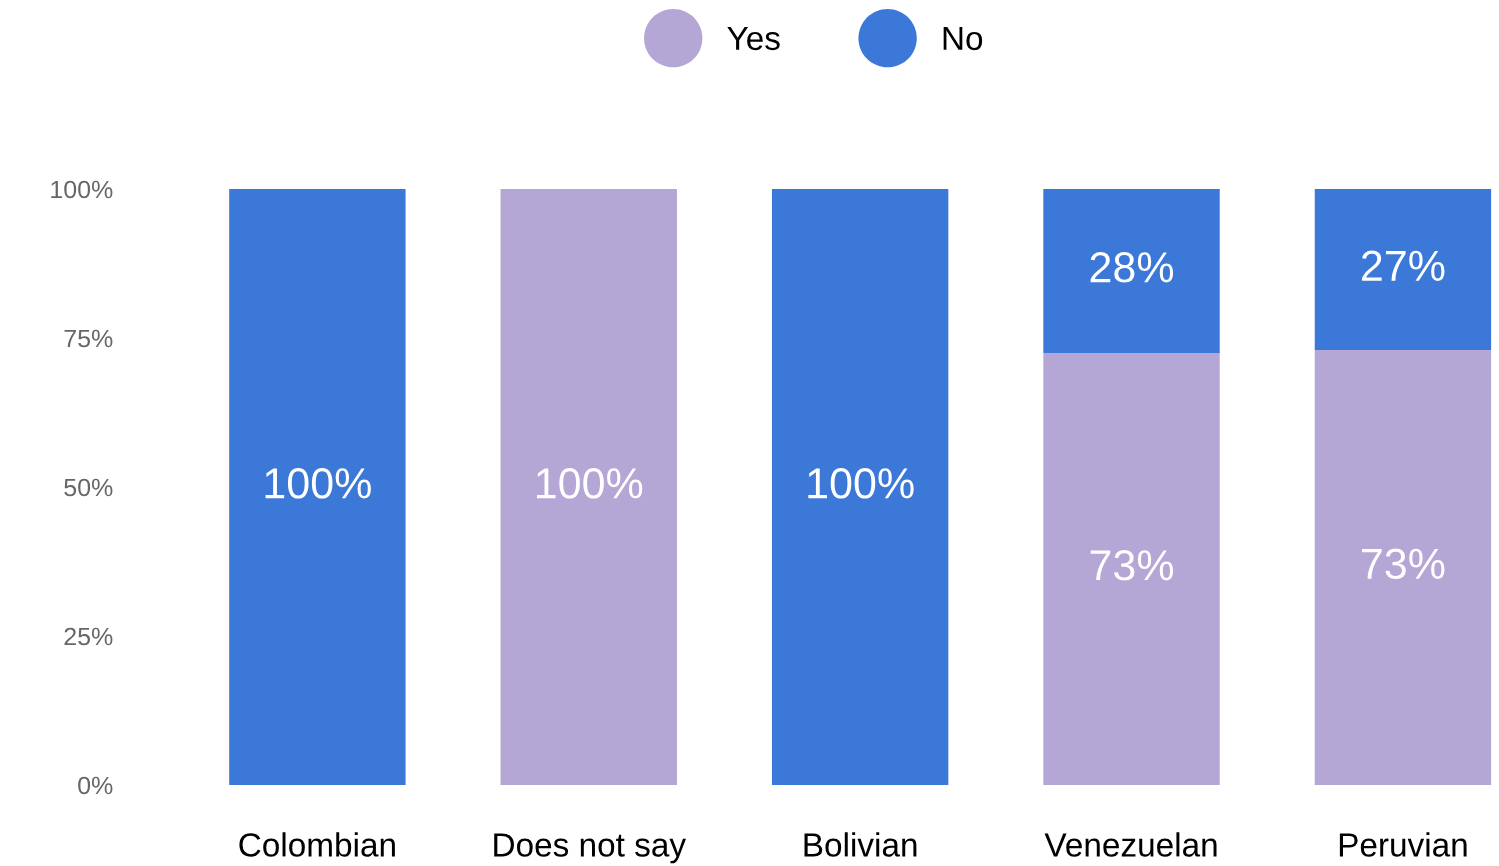 This screenshot has width=1499, height=866. I want to click on x-tick-label: Does not say, so click(590, 848).